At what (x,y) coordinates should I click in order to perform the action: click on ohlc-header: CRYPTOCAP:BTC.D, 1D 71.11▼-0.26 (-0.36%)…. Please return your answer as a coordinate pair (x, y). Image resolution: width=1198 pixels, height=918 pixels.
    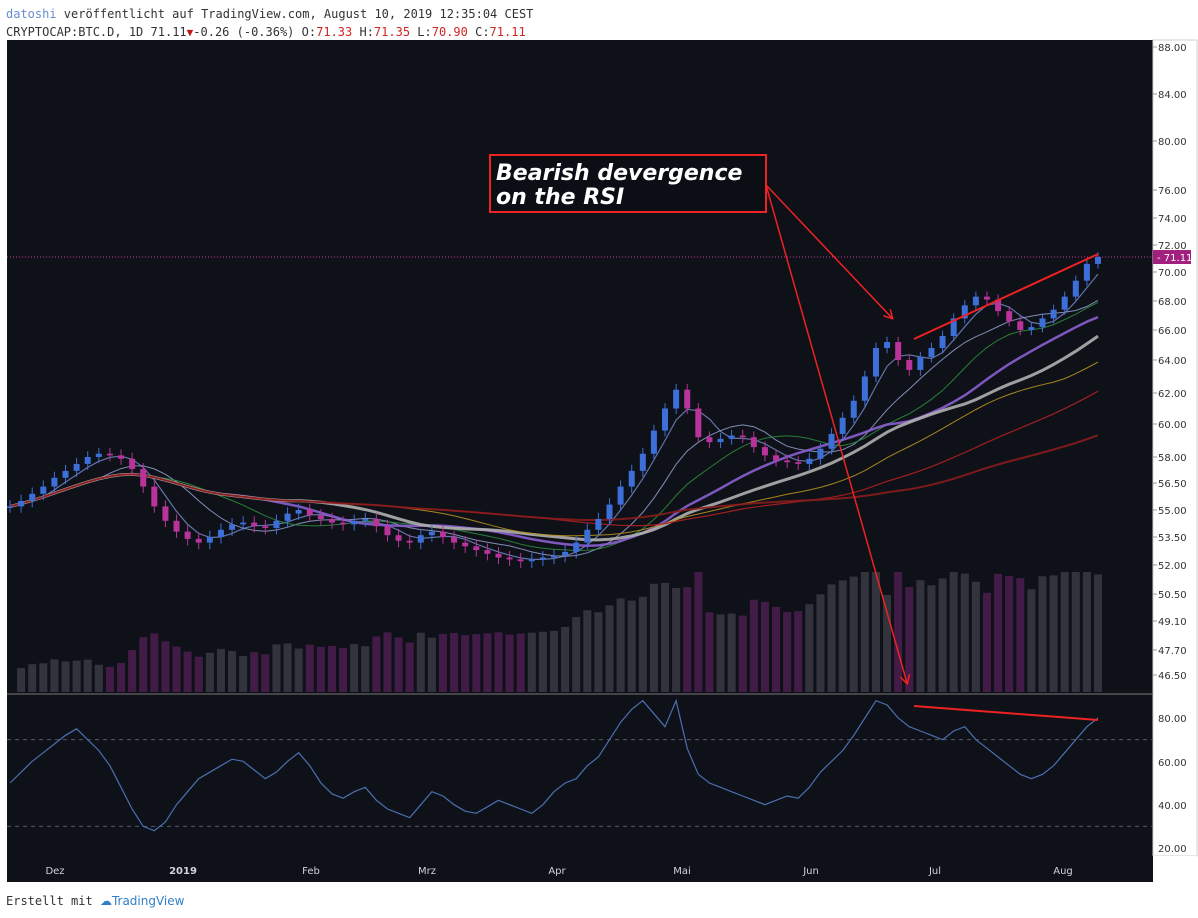
    Looking at the image, I should click on (266, 32).